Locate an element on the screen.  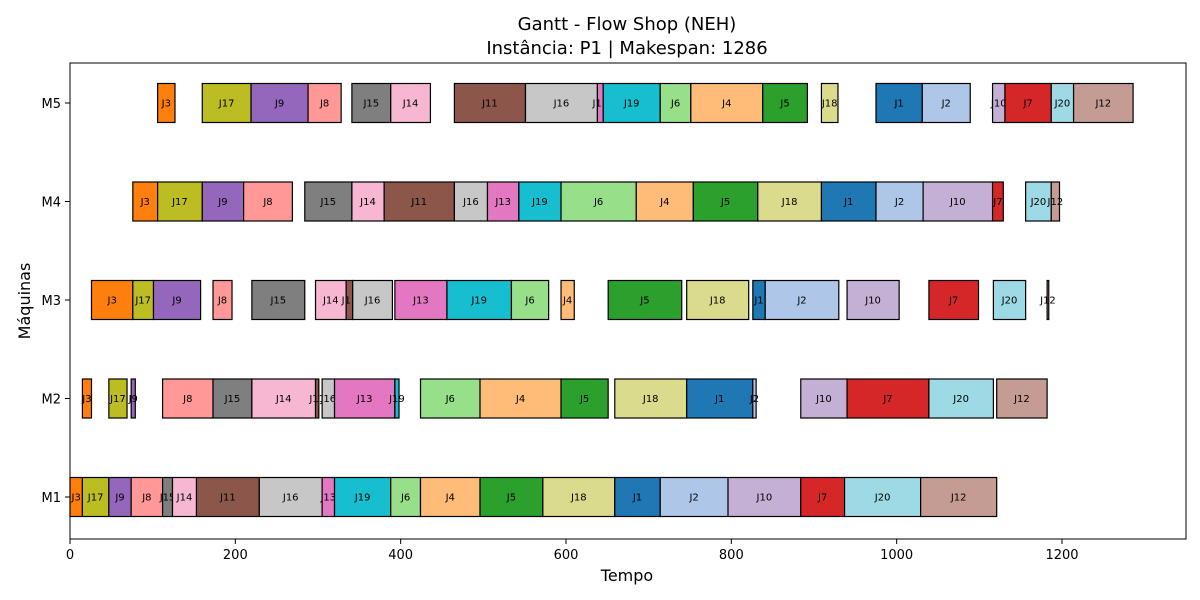
gantt-bar-m5-j7 is located at coordinates (1028, 103).